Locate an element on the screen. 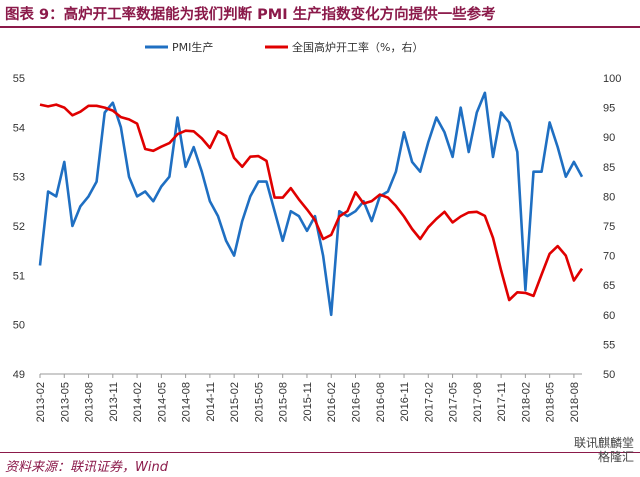 The width and height of the screenshot is (640, 477). y-right-tick-label: 100 is located at coordinates (612, 79).